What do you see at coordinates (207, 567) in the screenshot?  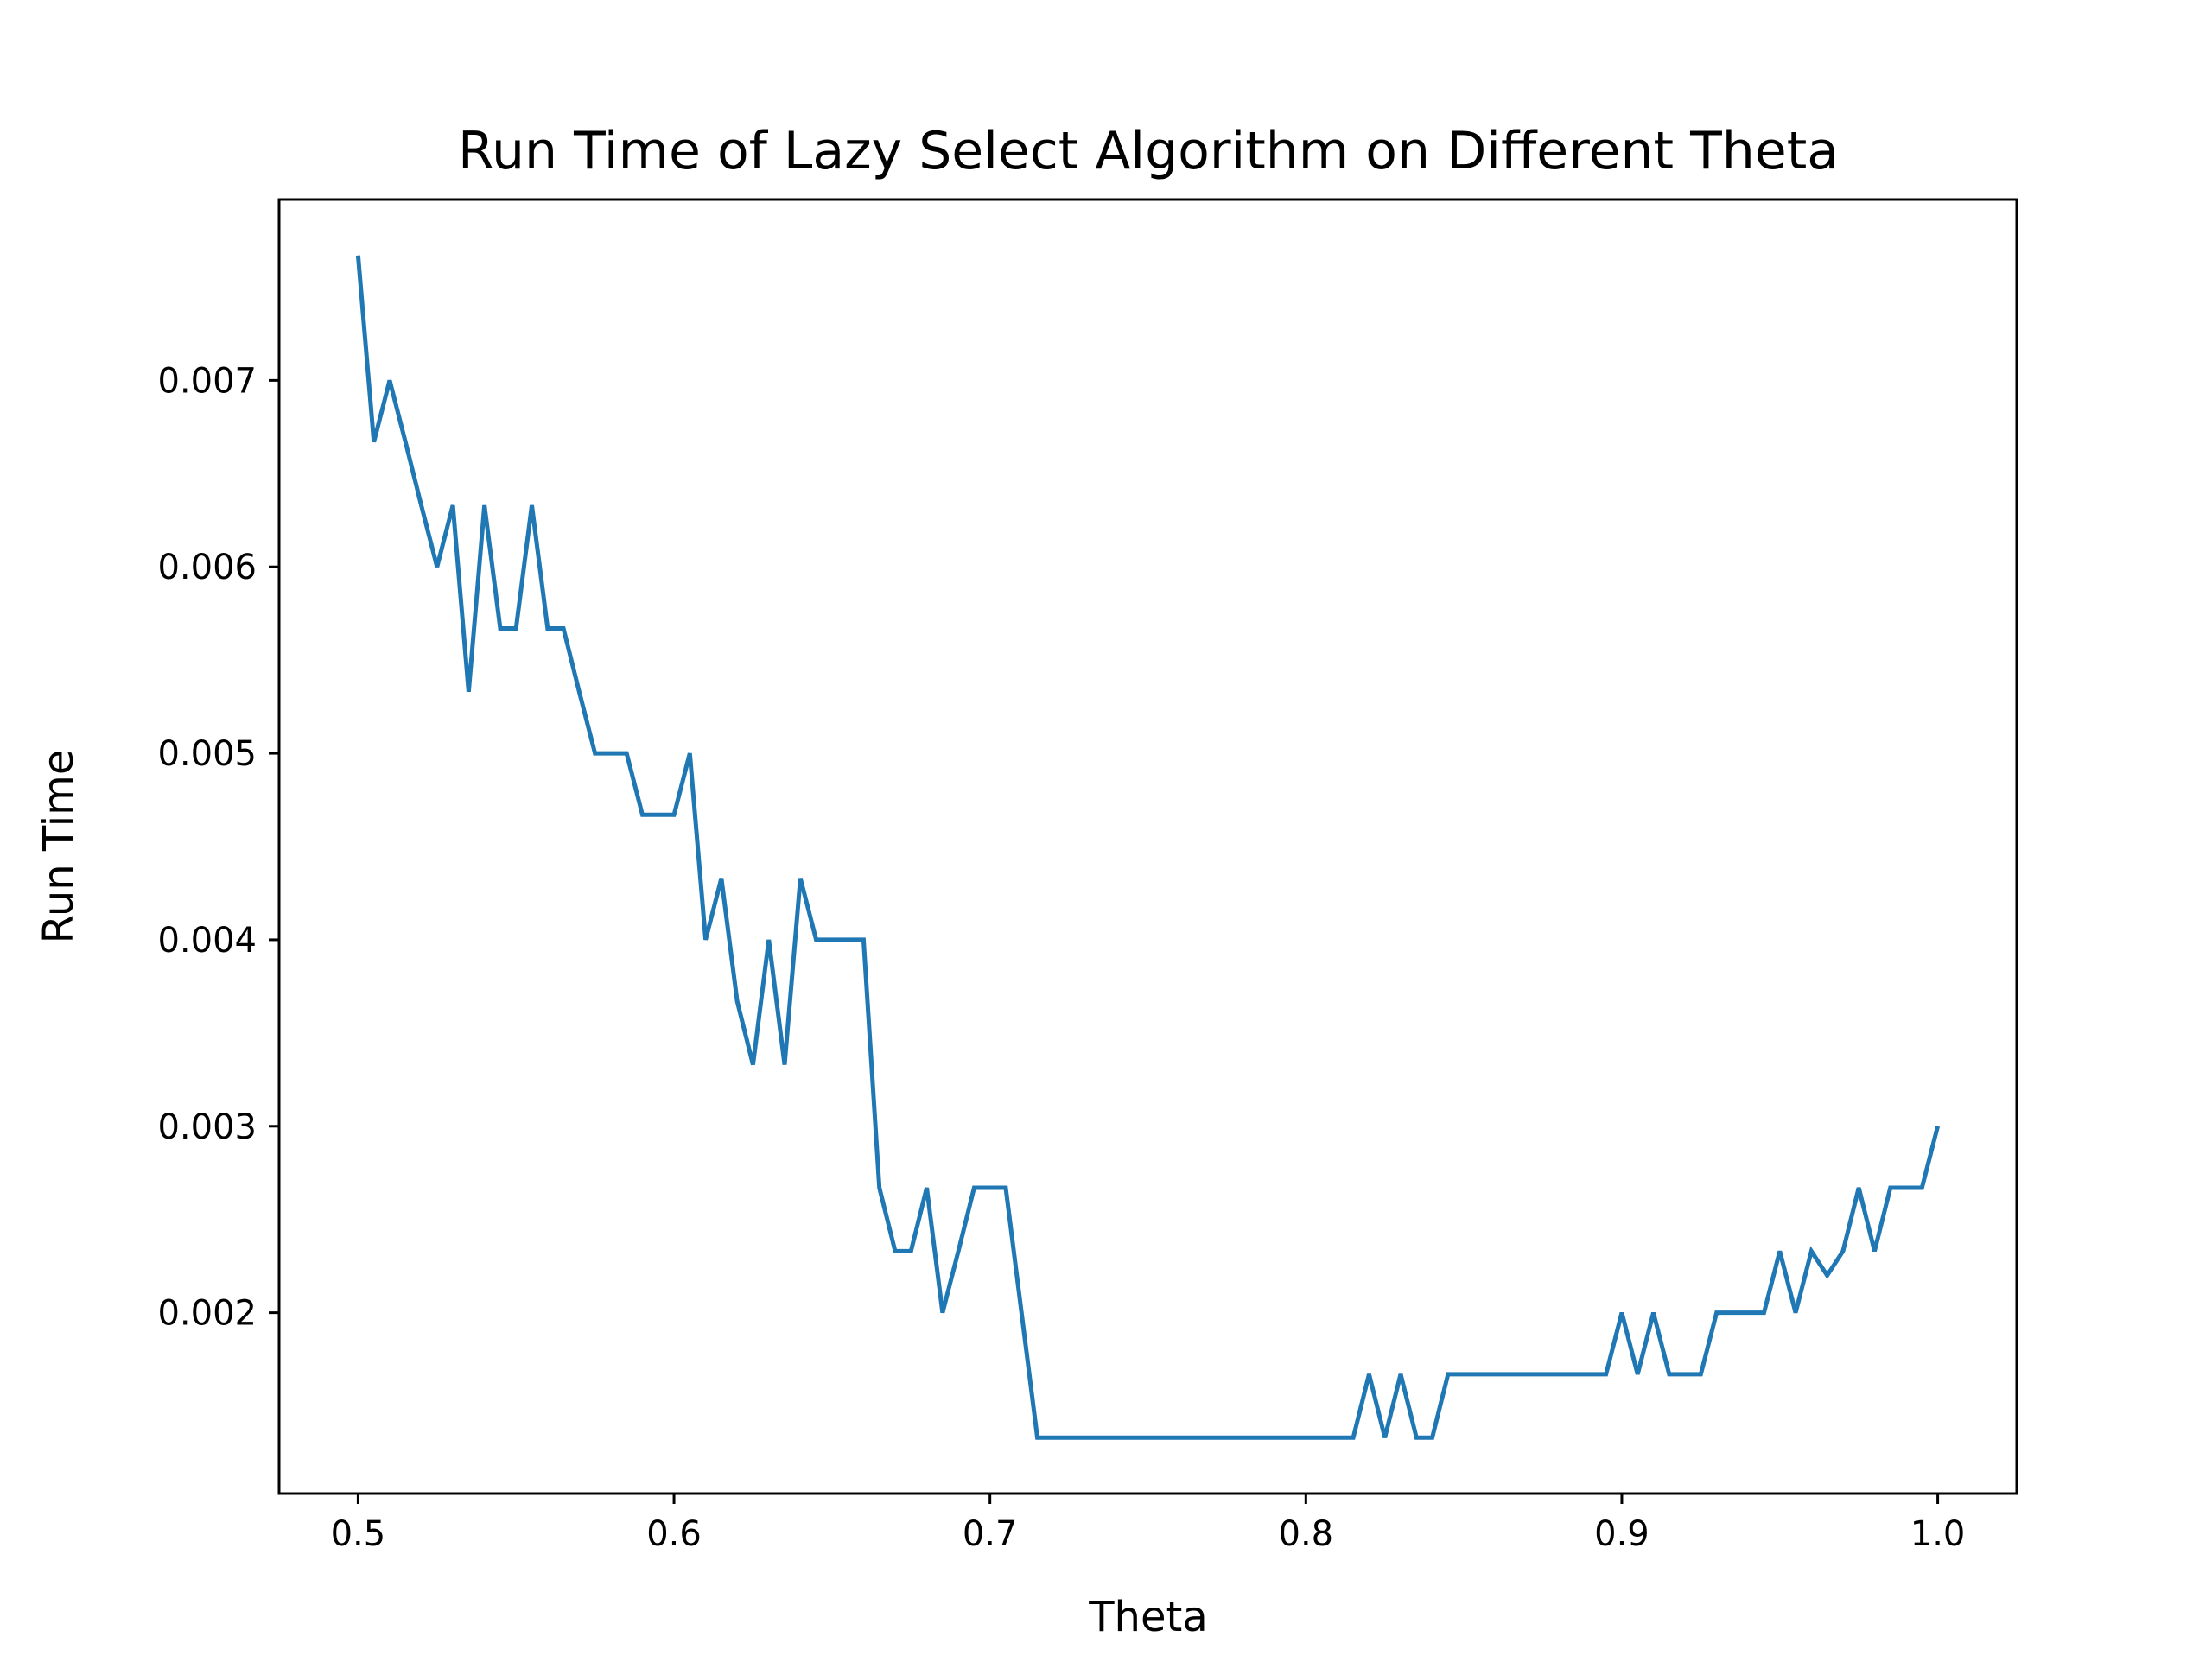 I see `y-tick-label: 0.006` at bounding box center [207, 567].